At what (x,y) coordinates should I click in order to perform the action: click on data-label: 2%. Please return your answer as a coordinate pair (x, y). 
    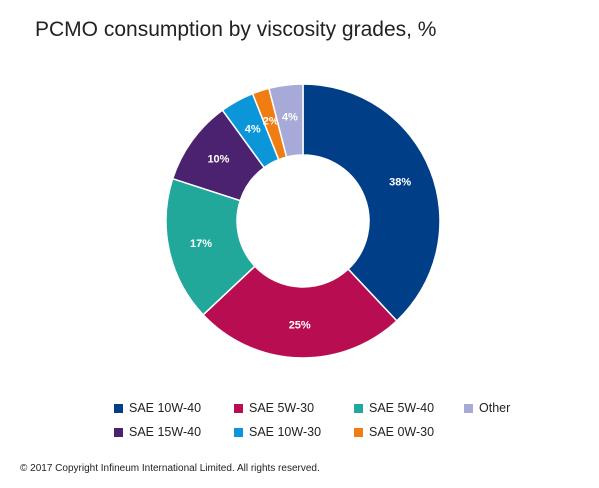
    Looking at the image, I should click on (271, 122).